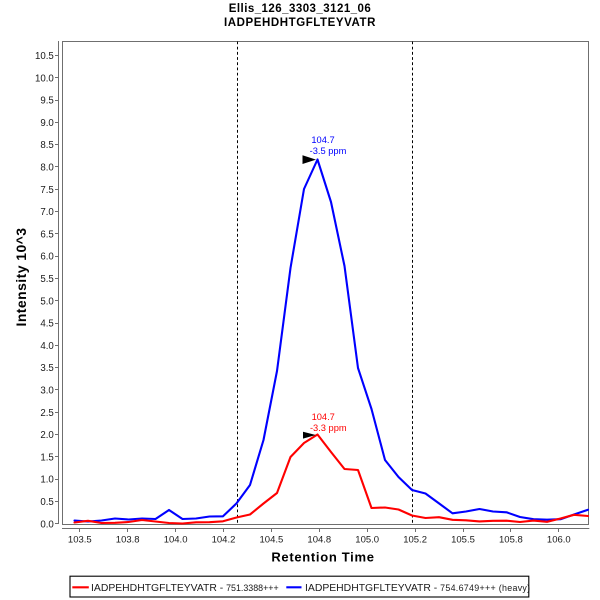  What do you see at coordinates (463, 540) in the screenshot?
I see `svg-text: 105.5` at bounding box center [463, 540].